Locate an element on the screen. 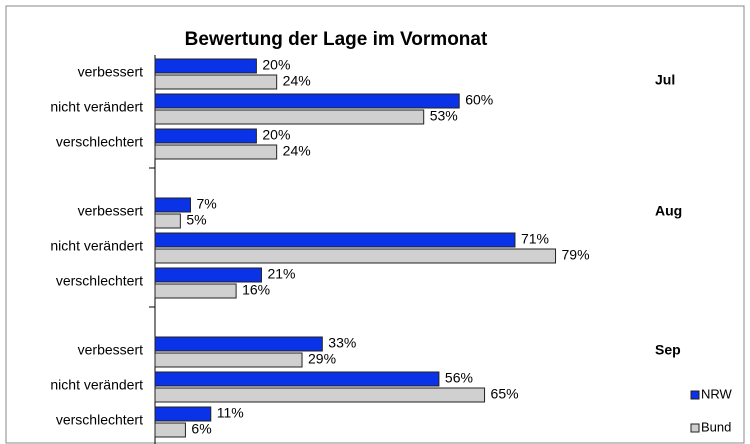  legend-label: NRW is located at coordinates (717, 393).